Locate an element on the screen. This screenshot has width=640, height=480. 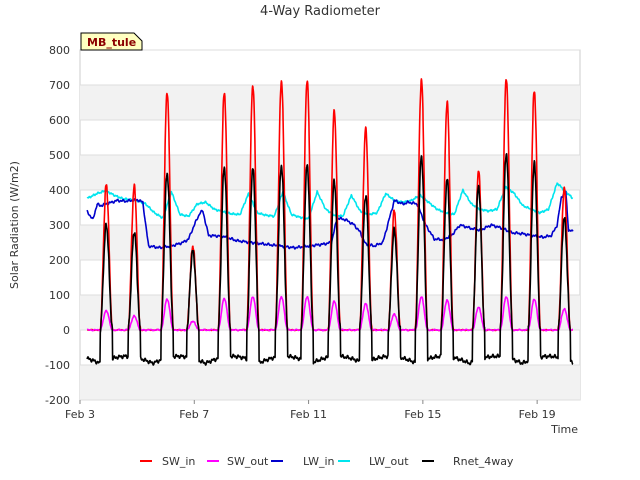
y-tick-label: 500 is located at coordinates (59, 155).